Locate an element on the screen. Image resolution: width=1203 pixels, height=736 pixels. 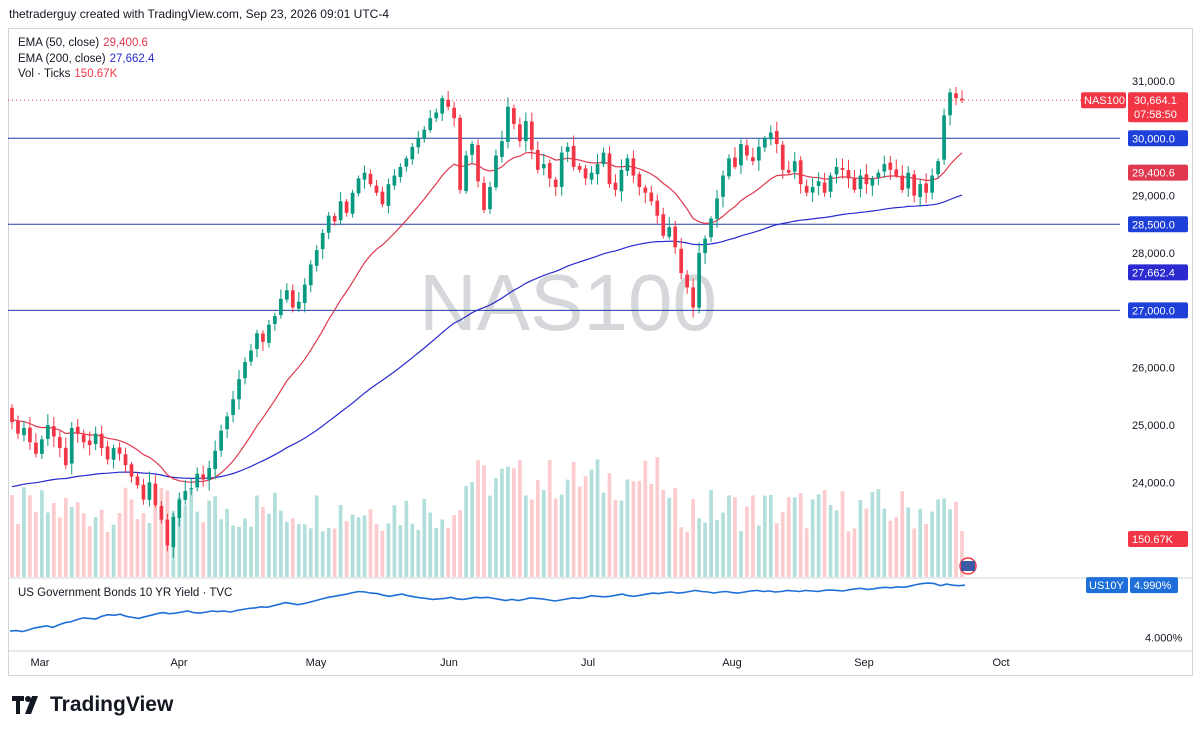
ema50-tag: 29,400.6 is located at coordinates (1158, 172).